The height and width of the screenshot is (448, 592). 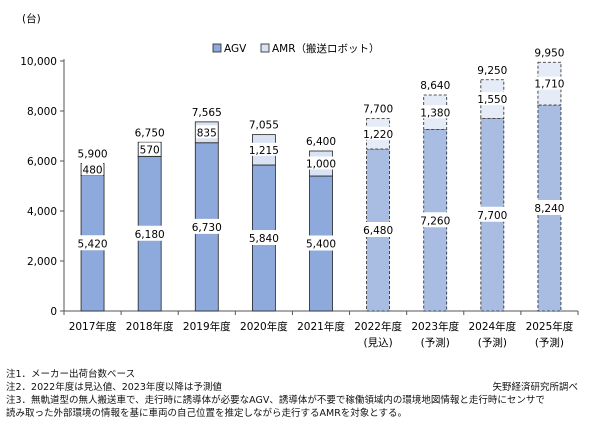 What do you see at coordinates (150, 133) in the screenshot?
I see `data-label-total: 6,750` at bounding box center [150, 133].